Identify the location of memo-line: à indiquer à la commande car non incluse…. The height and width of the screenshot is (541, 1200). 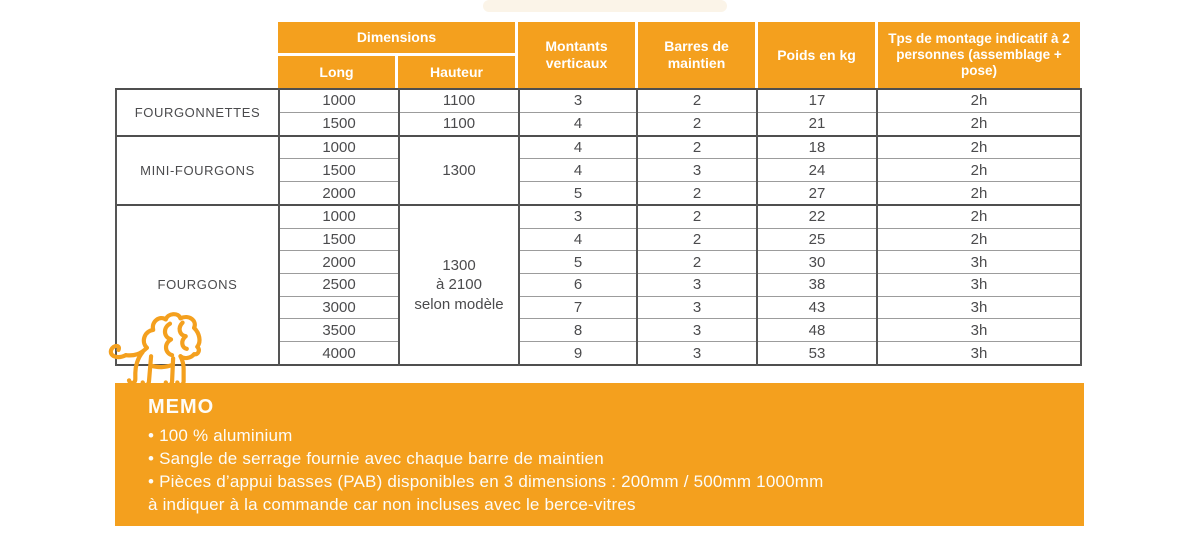
(392, 504).